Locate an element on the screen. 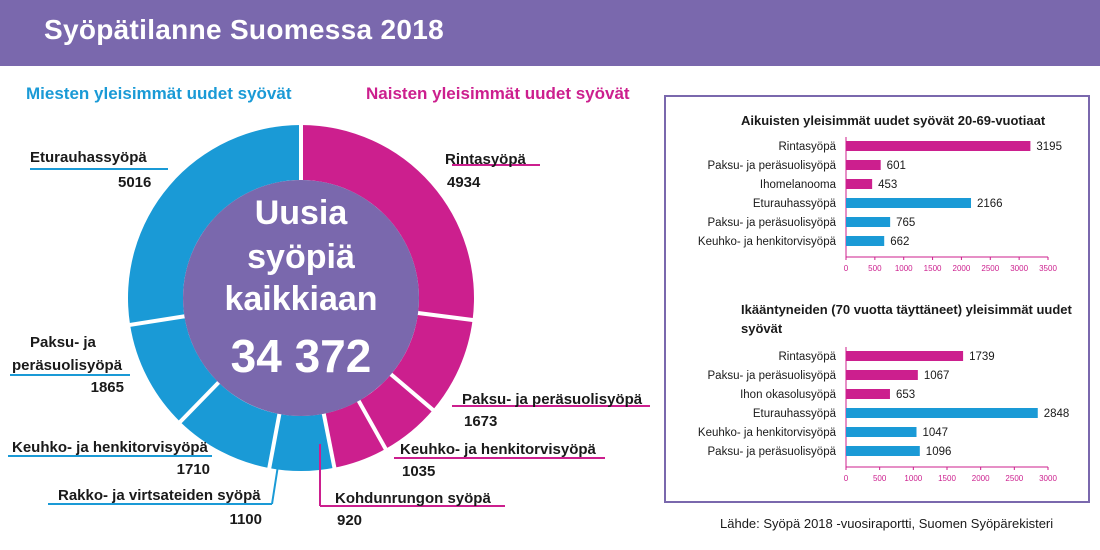 Image resolution: width=1100 pixels, height=550 pixels. bar-value-label: 1739 is located at coordinates (982, 357).